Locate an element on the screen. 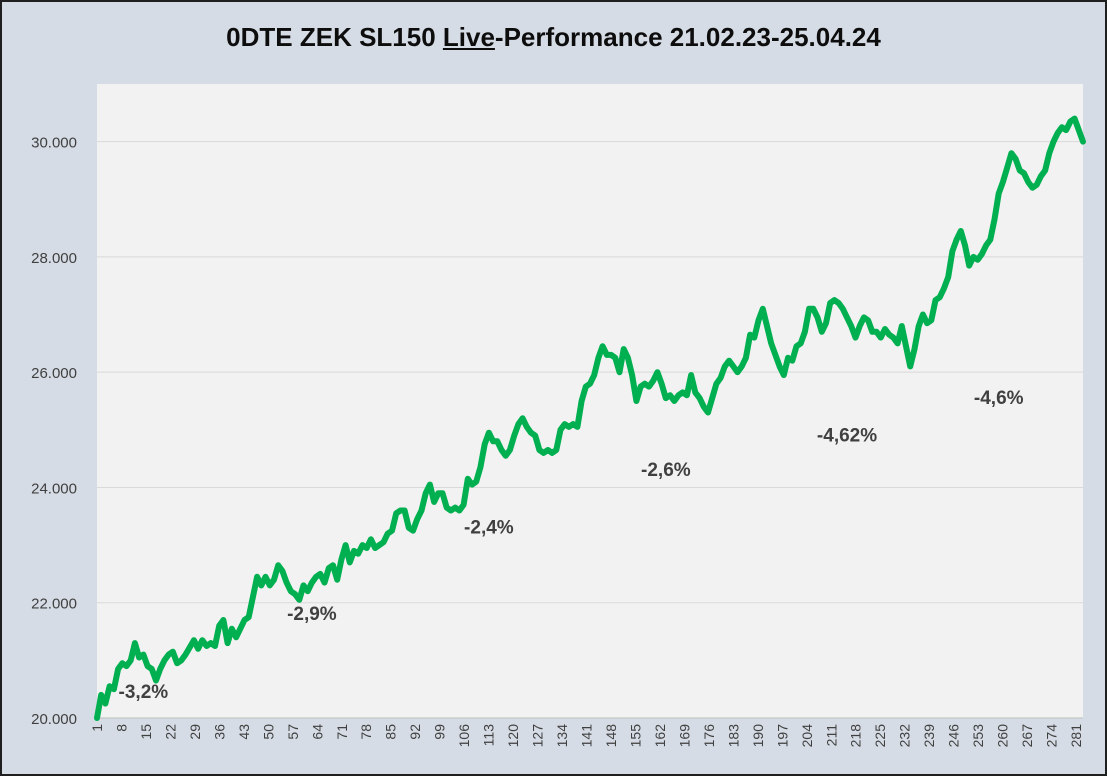 The width and height of the screenshot is (1107, 776). drawdown-label: -4,6% is located at coordinates (999, 398).